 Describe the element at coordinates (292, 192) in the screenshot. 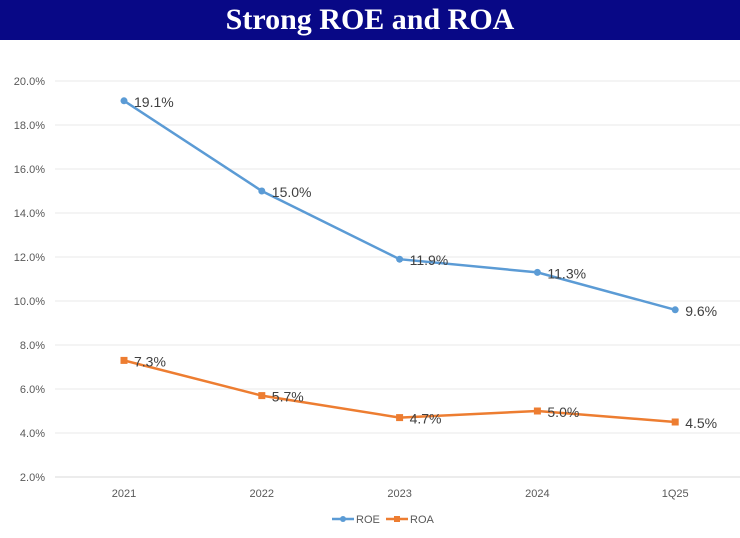

I see `roe-data-label: 15.0%` at that location.